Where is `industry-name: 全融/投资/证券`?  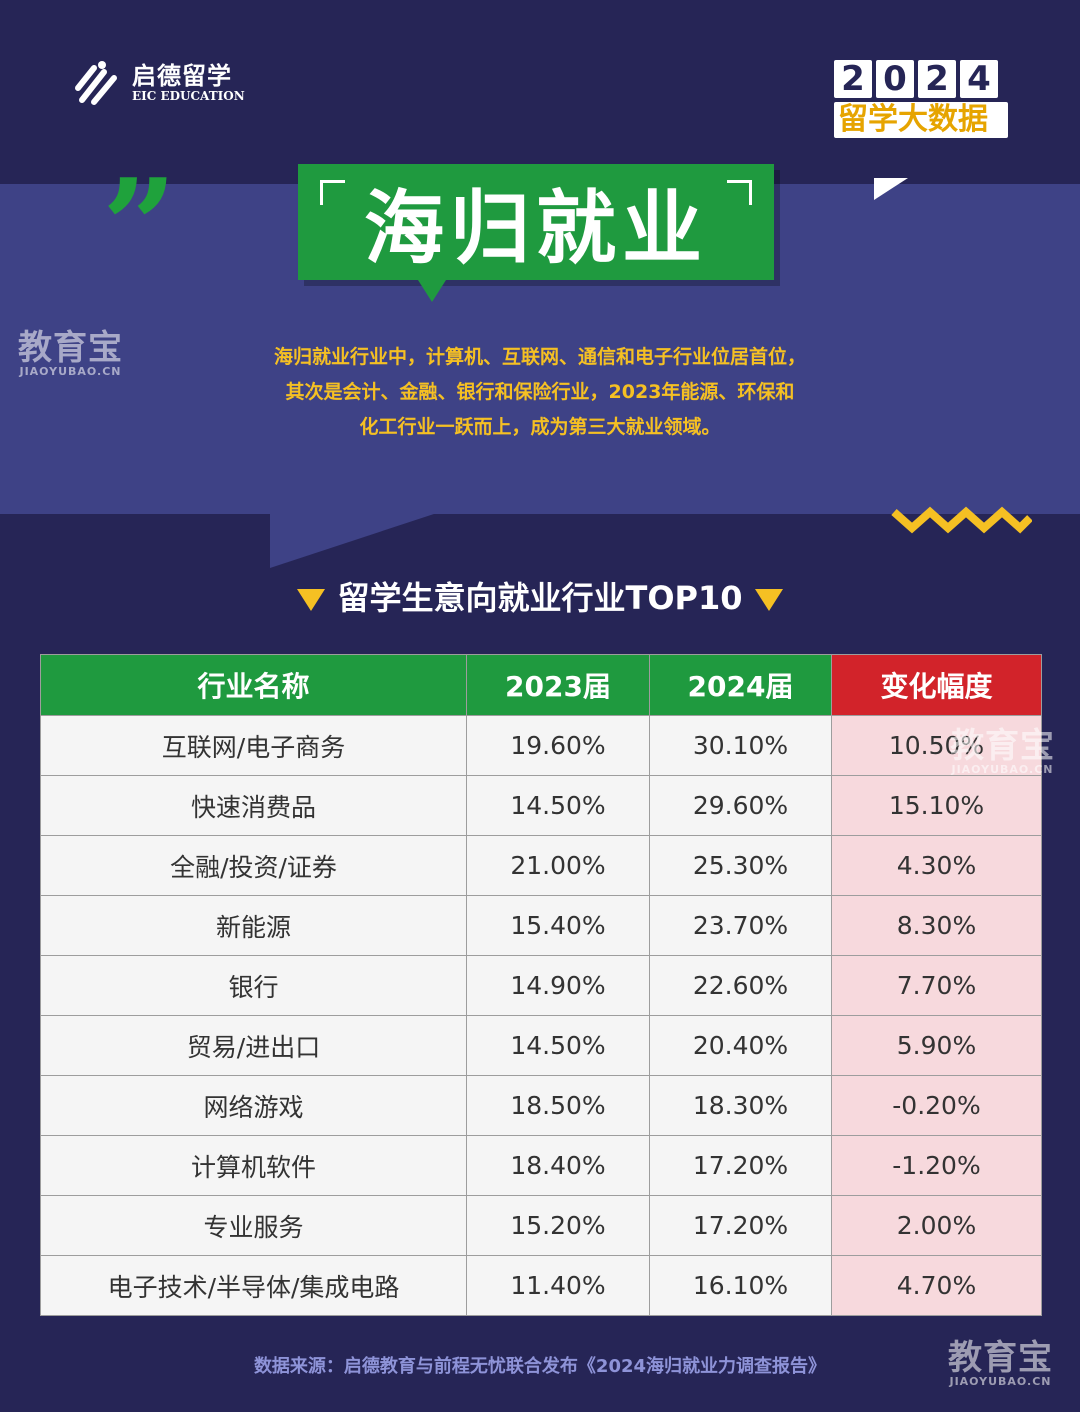 industry-name: 全融/投资/证券 is located at coordinates (253, 865).